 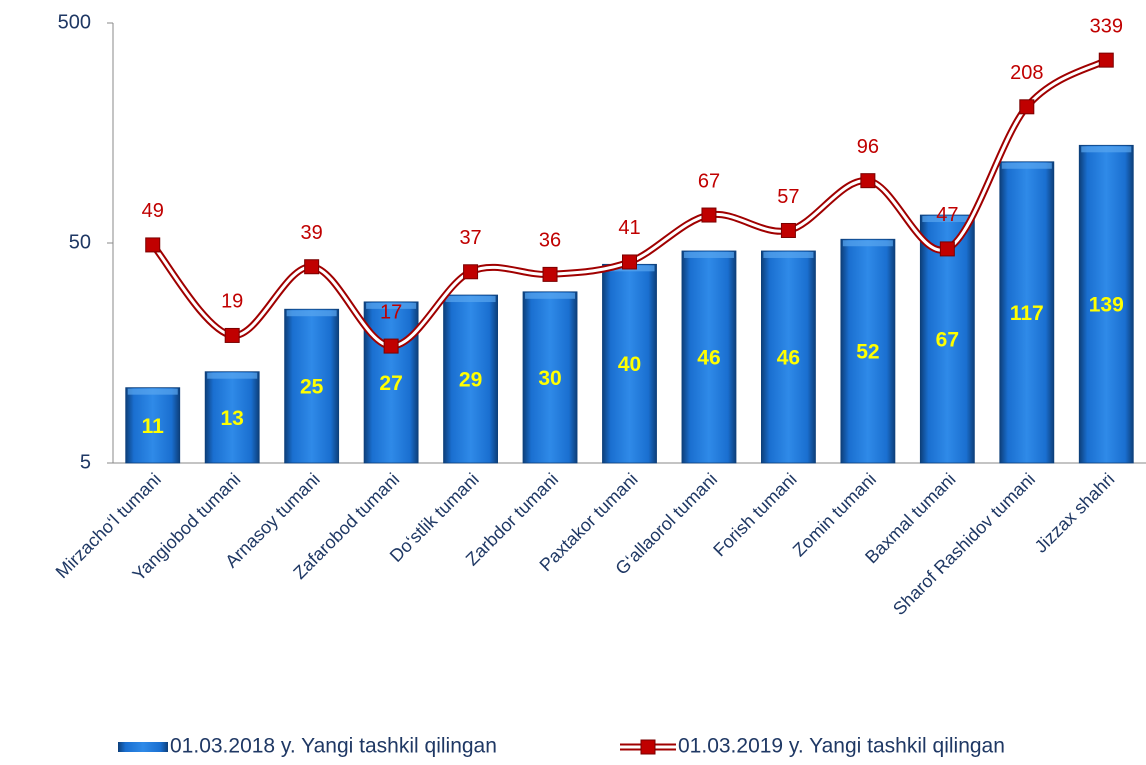 I want to click on y-tick-label: 5, so click(x=85, y=462).